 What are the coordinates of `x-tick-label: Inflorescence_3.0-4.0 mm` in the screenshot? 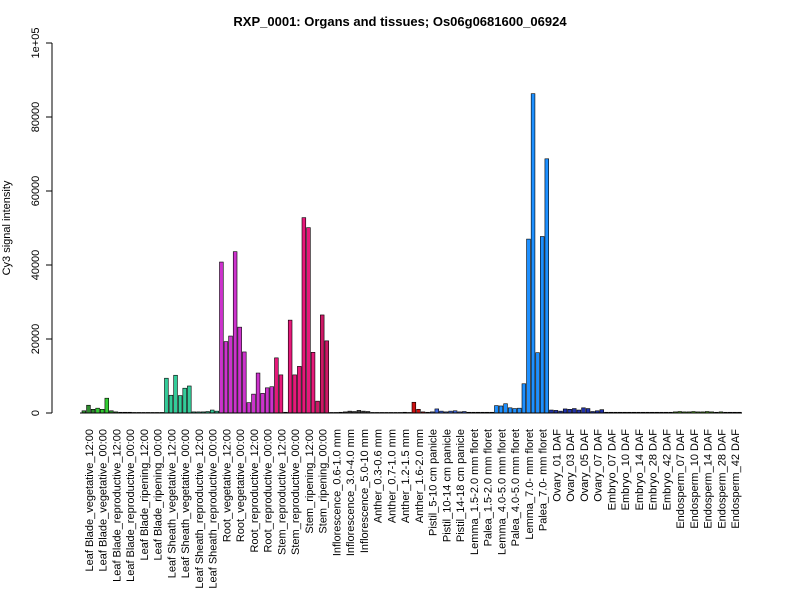 It's located at (351, 492).